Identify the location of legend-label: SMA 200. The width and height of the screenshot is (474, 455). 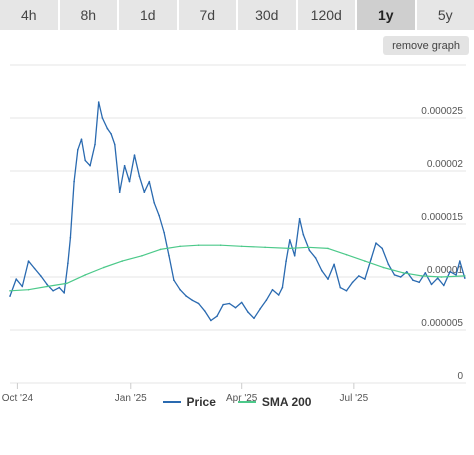
(286, 402).